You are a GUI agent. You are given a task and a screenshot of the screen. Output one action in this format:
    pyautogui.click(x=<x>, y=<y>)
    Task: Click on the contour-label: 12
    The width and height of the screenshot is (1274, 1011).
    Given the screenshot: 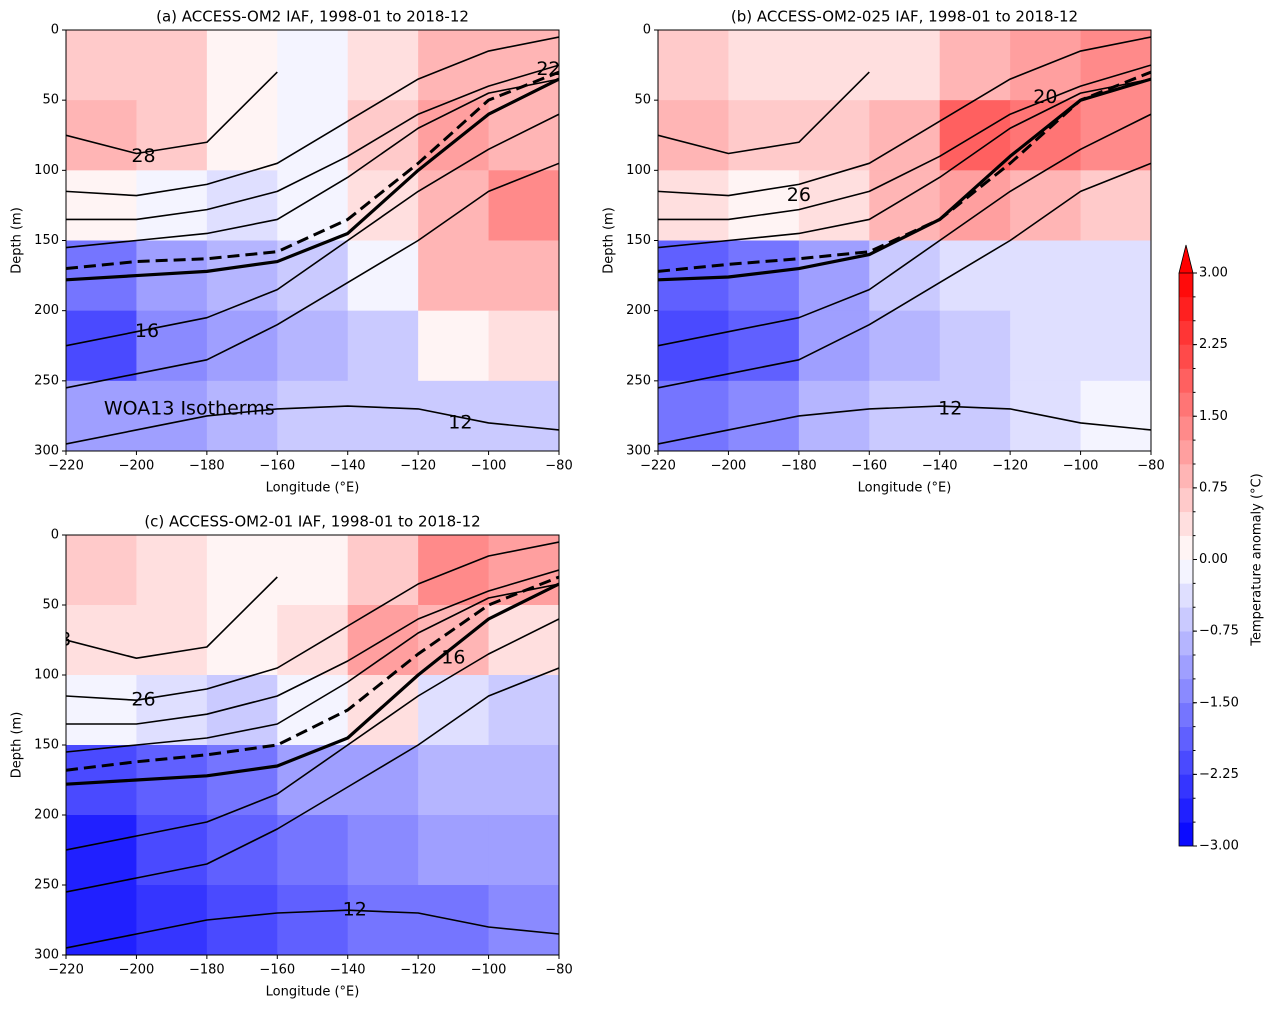 What is the action you would take?
    pyautogui.click(x=460, y=422)
    